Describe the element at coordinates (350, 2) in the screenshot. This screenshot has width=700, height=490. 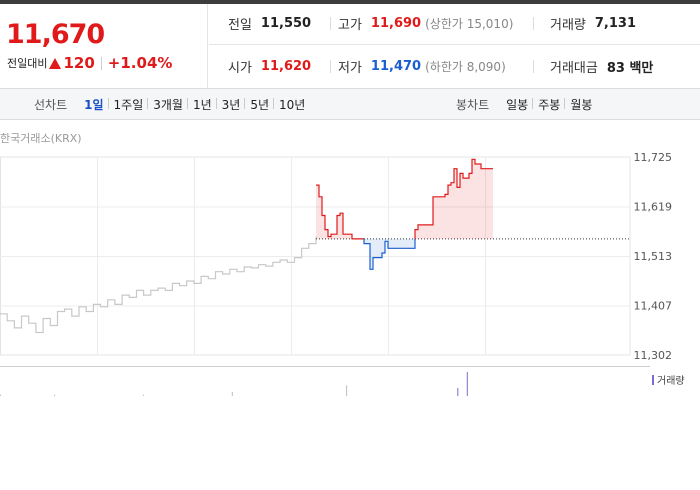
I see `top-border` at that location.